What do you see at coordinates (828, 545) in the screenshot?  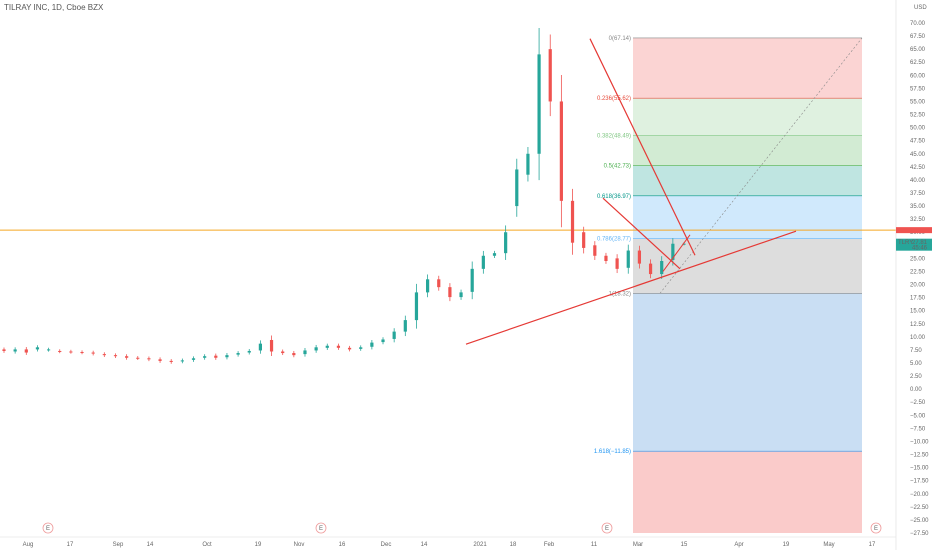 I see `x-tick-label: May` at bounding box center [828, 545].